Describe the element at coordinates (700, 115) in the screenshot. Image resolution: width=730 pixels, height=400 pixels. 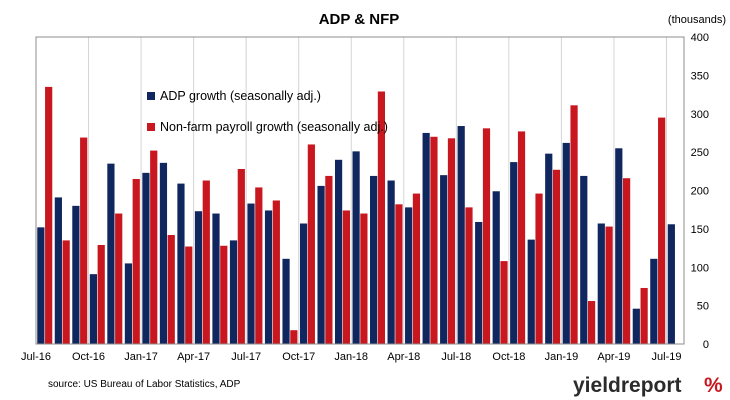
I see `y-tick-300: 300` at that location.